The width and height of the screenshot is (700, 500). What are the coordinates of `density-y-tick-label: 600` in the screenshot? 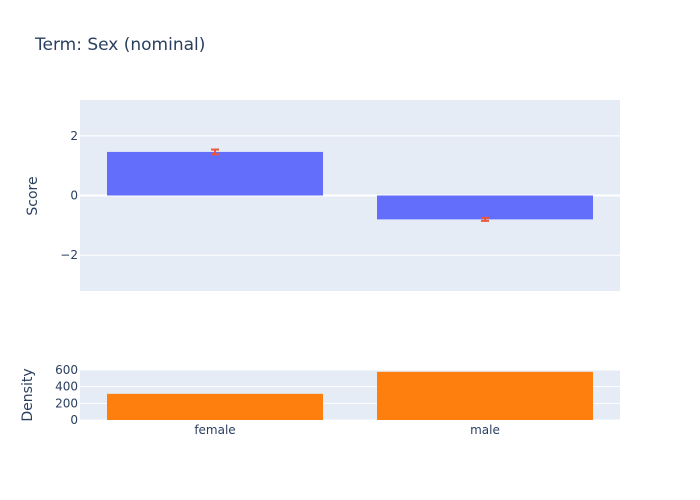 It's located at (66, 370).